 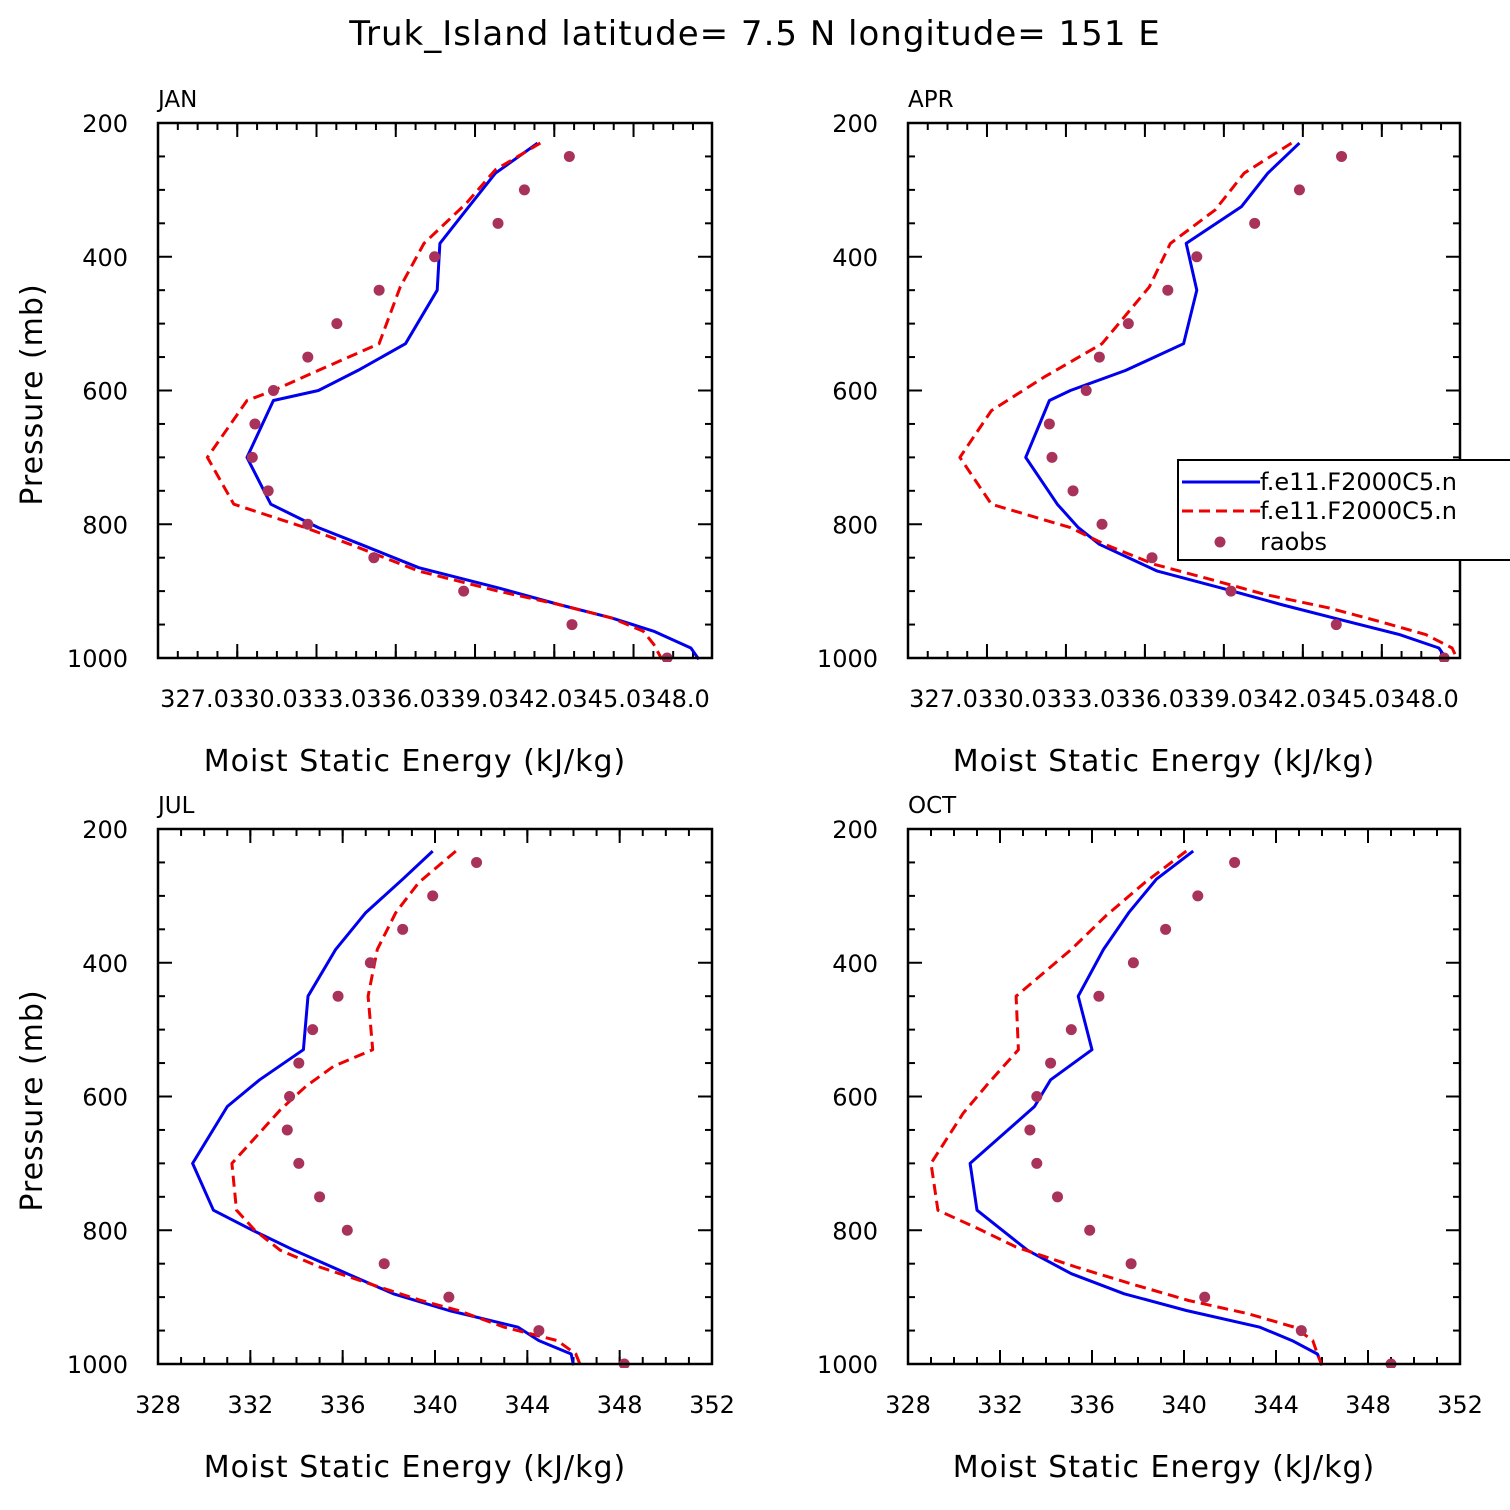 I want to click on legend-box, so click(x=1343, y=510).